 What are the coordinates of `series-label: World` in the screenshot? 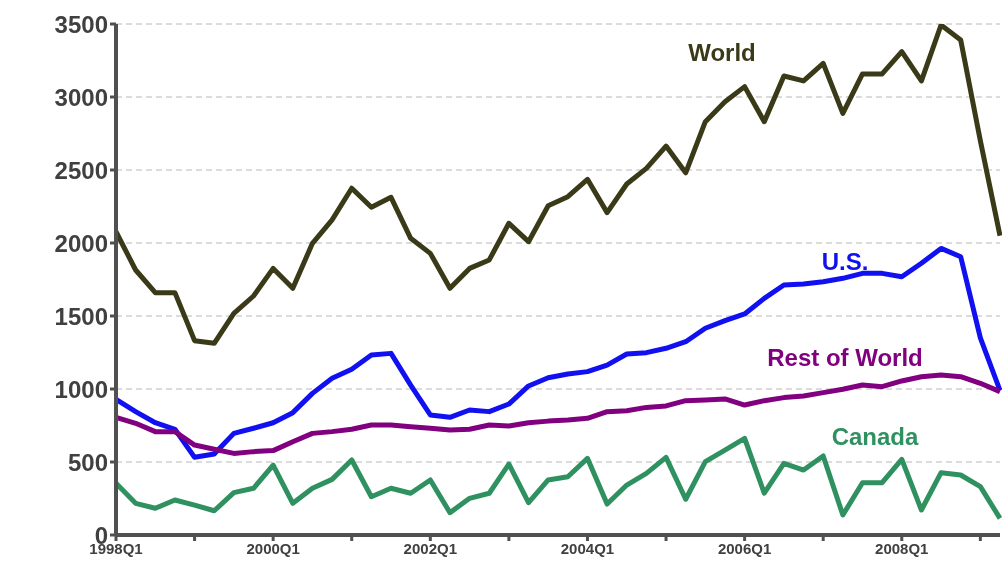 It's located at (722, 53).